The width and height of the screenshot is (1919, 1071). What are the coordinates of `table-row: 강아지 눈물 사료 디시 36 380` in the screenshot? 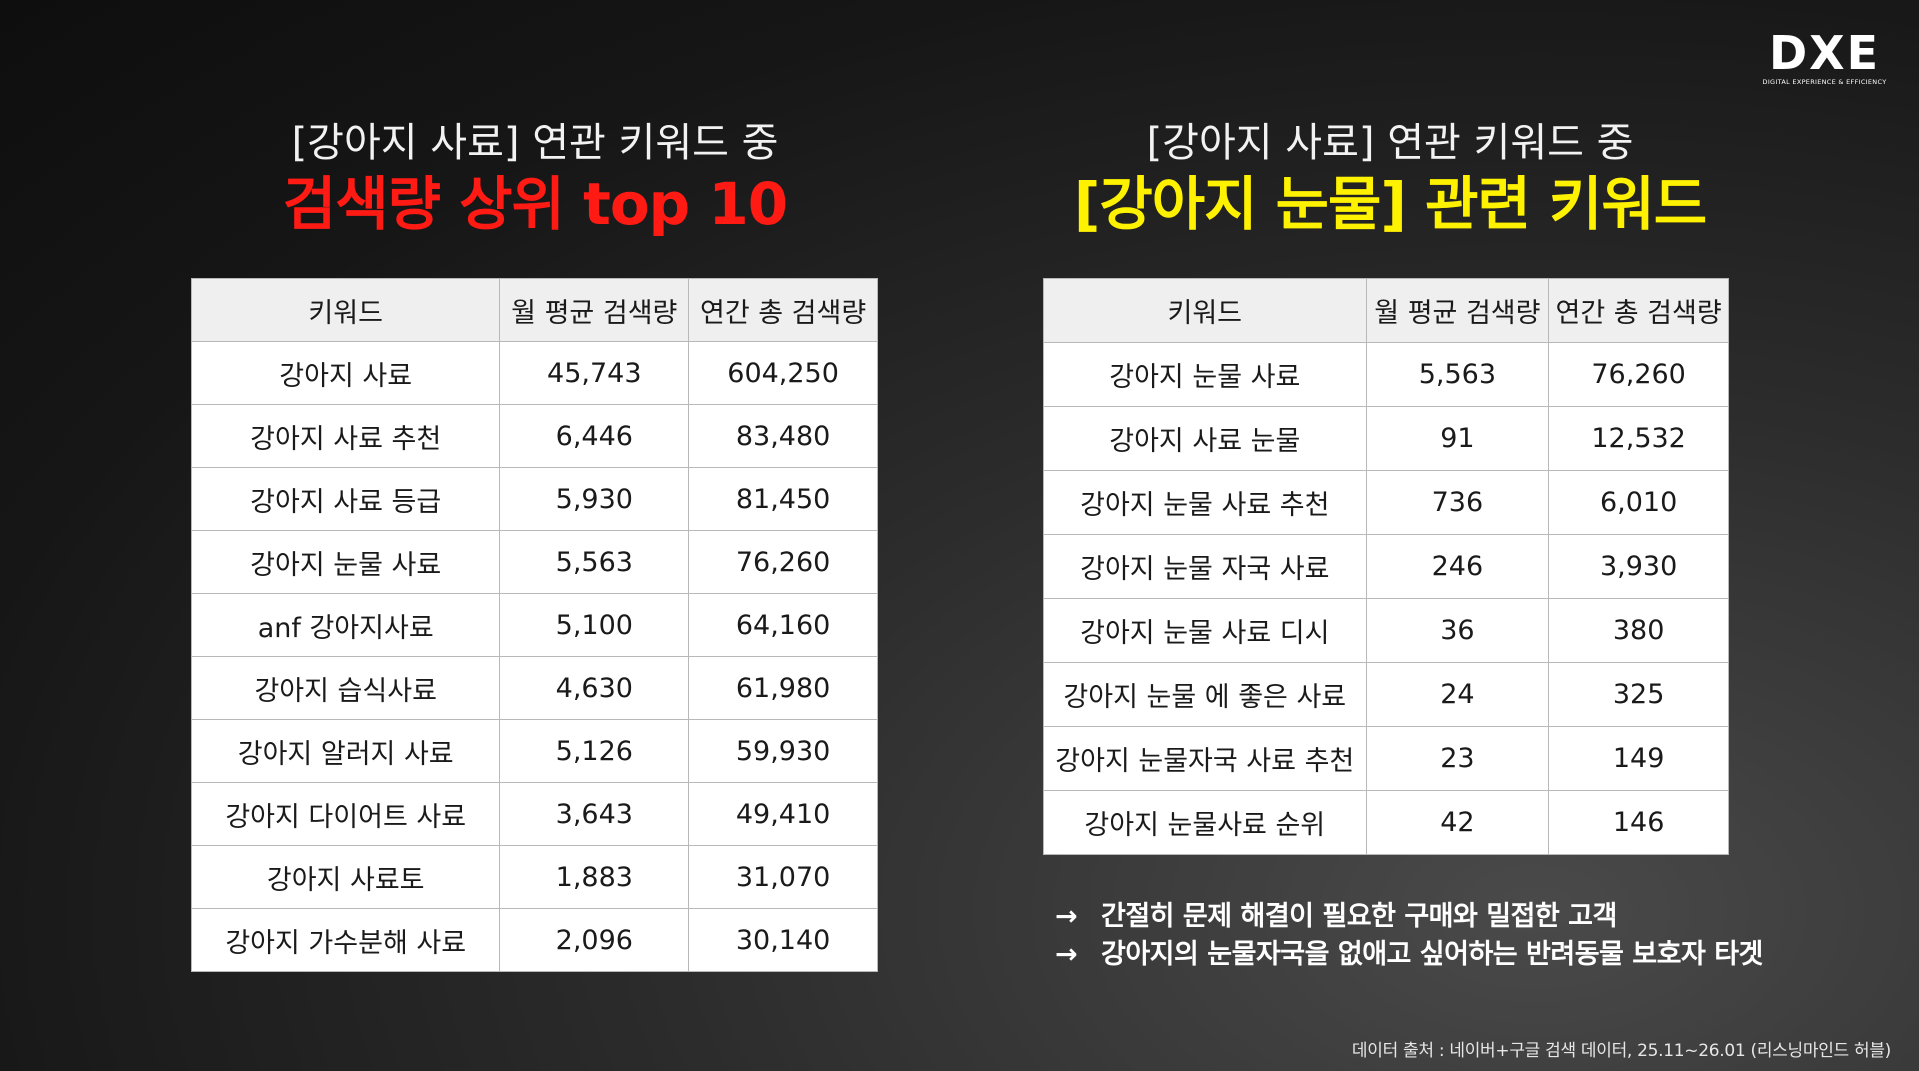 It's located at (1386, 630).